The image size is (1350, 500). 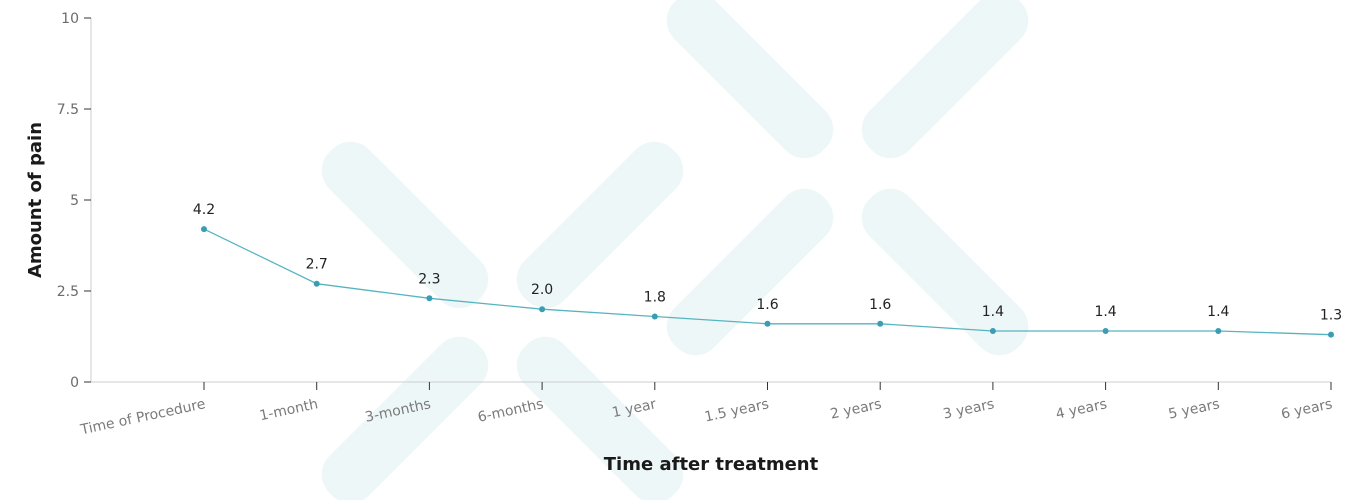 What do you see at coordinates (510, 411) in the screenshot?
I see `x-tick-label: 6-months` at bounding box center [510, 411].